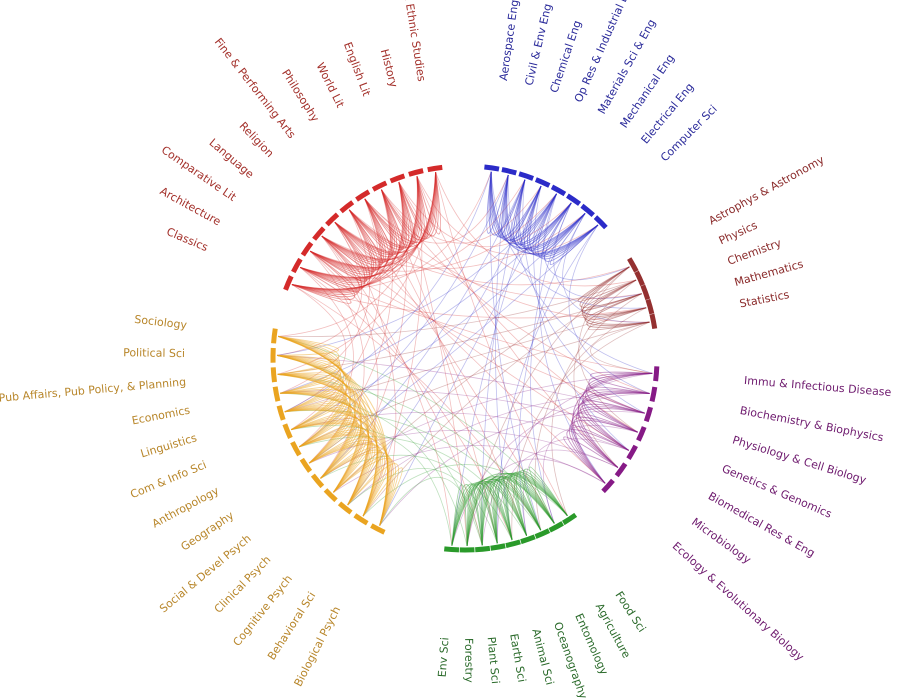 The width and height of the screenshot is (900, 700). I want to click on node-label: Aerospace Eng, so click(509, 41).